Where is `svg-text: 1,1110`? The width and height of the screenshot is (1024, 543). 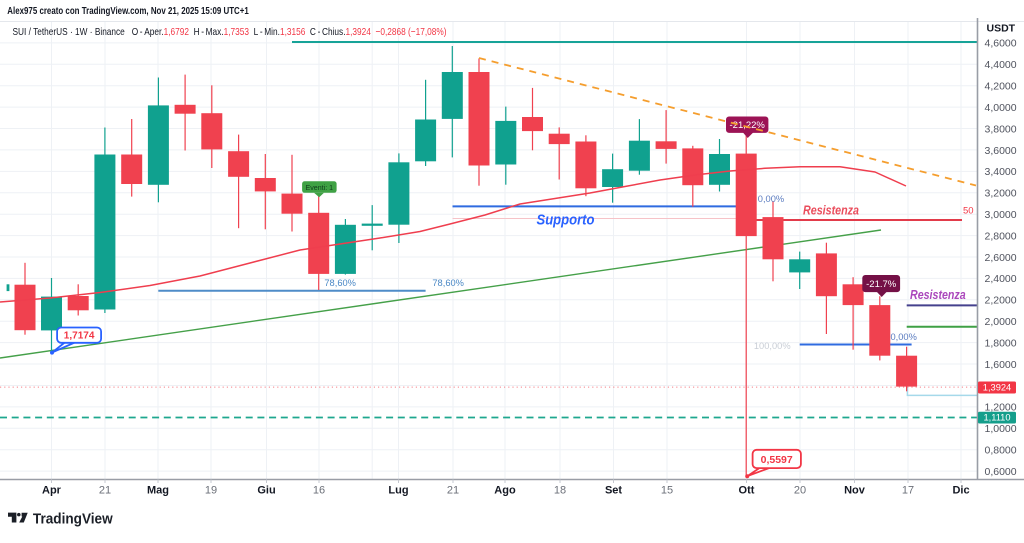
svg-text: 1,1110 is located at coordinates (996, 418).